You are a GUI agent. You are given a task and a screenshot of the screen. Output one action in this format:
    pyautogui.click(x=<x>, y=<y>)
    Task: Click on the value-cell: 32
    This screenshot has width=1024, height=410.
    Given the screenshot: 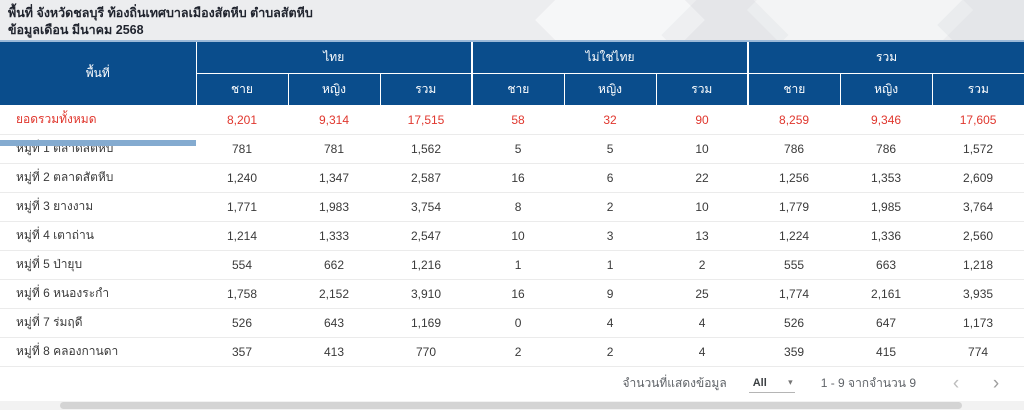 What is the action you would take?
    pyautogui.click(x=610, y=120)
    